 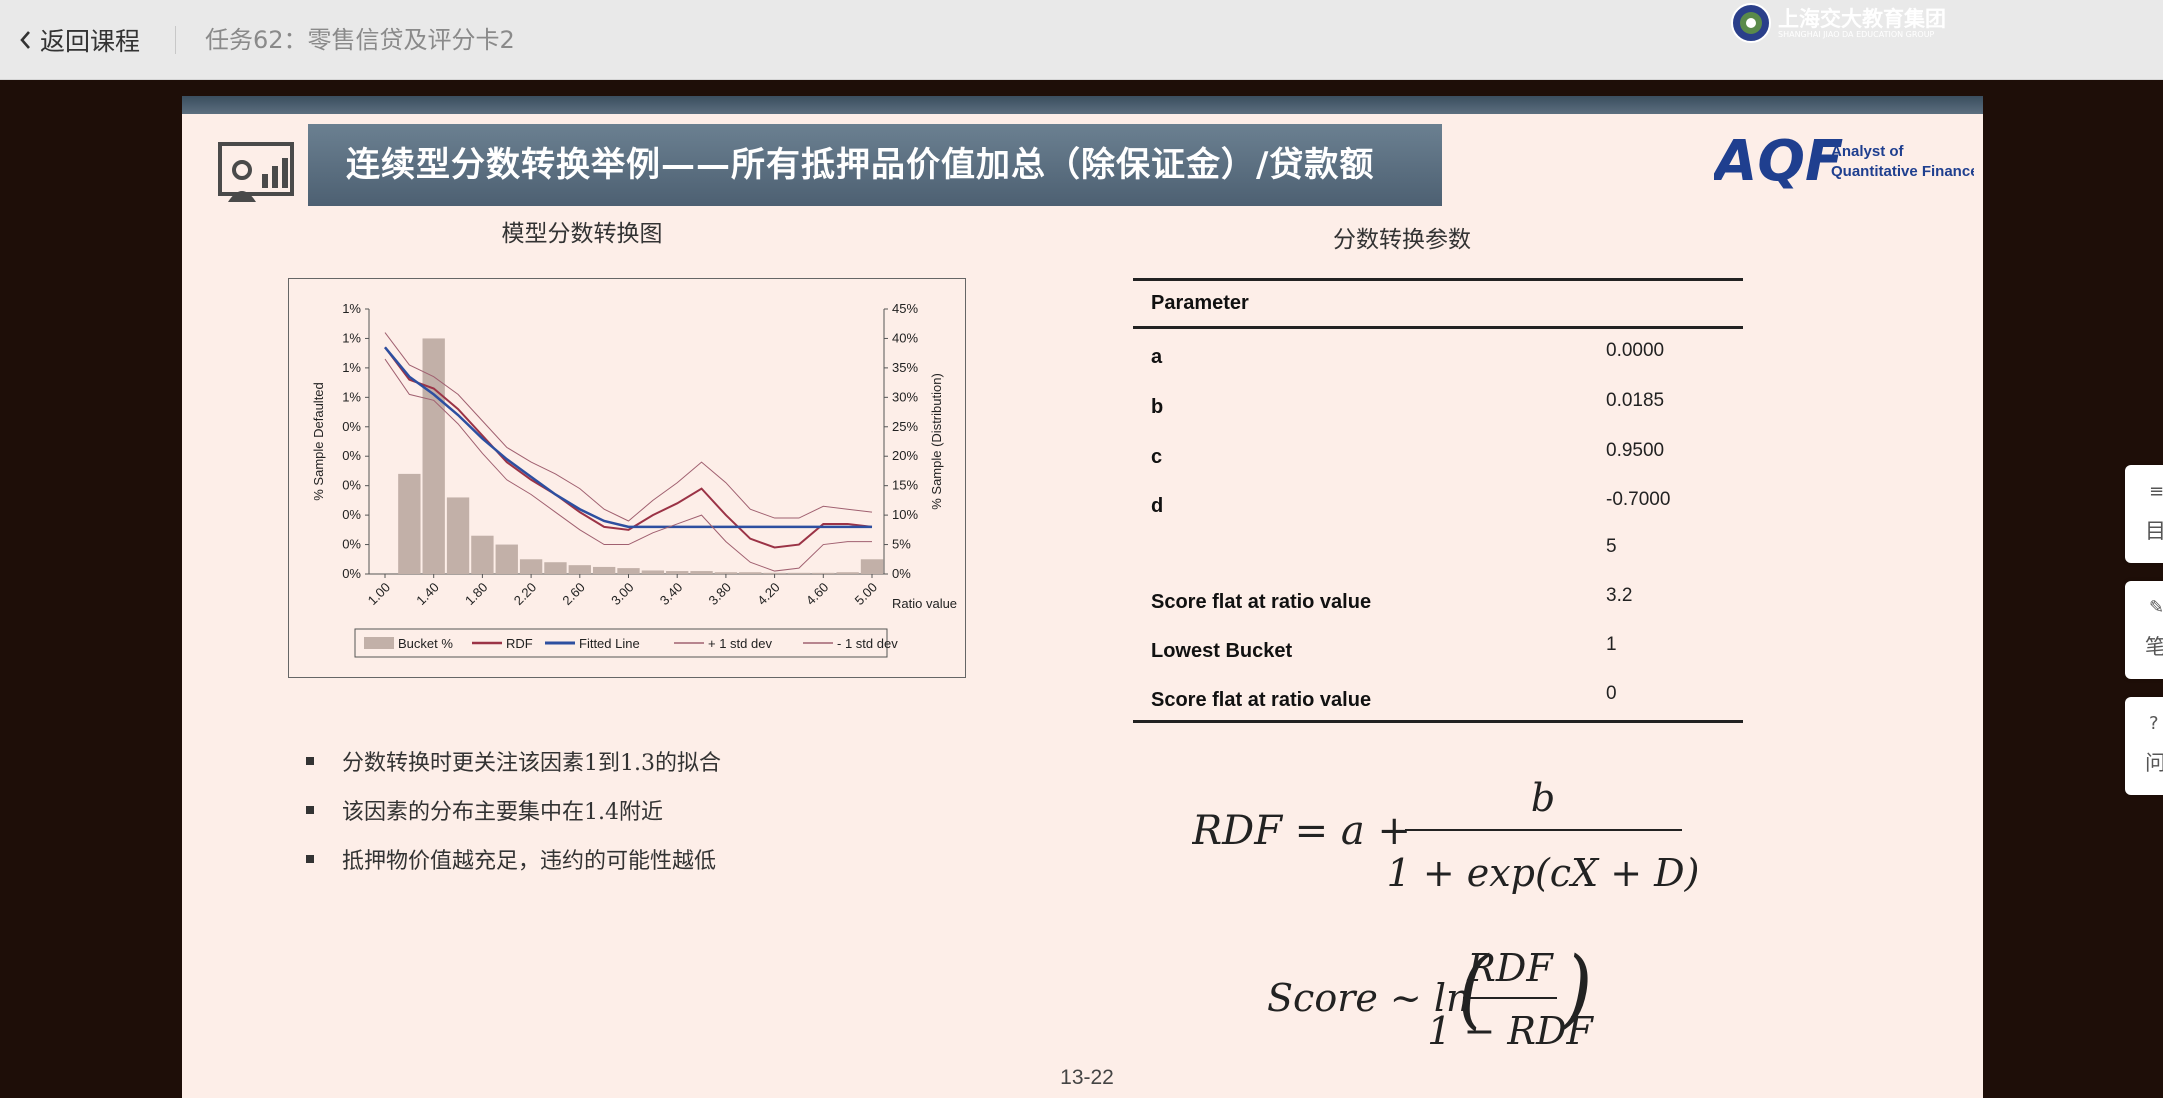 I want to click on x-axis-title: Ratio value, so click(x=924, y=603).